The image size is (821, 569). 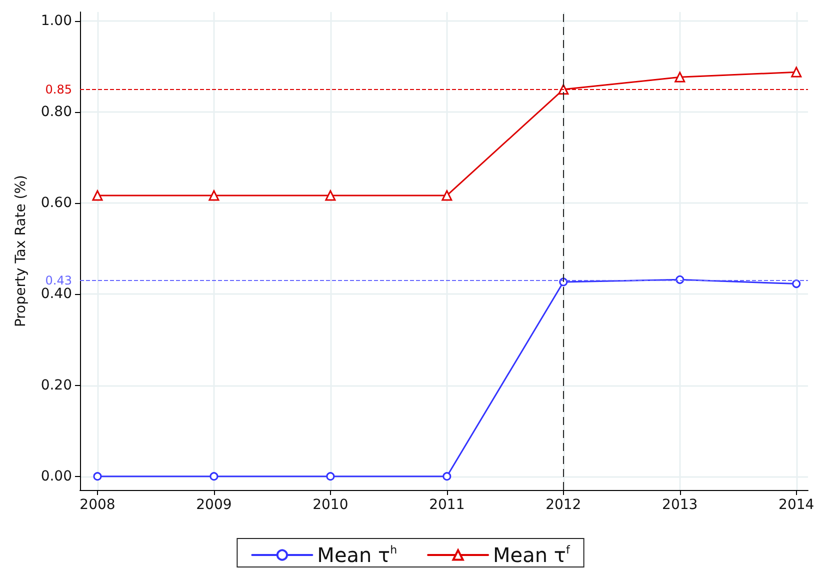 What do you see at coordinates (447, 505) in the screenshot?
I see `x-tick-label: 2011` at bounding box center [447, 505].